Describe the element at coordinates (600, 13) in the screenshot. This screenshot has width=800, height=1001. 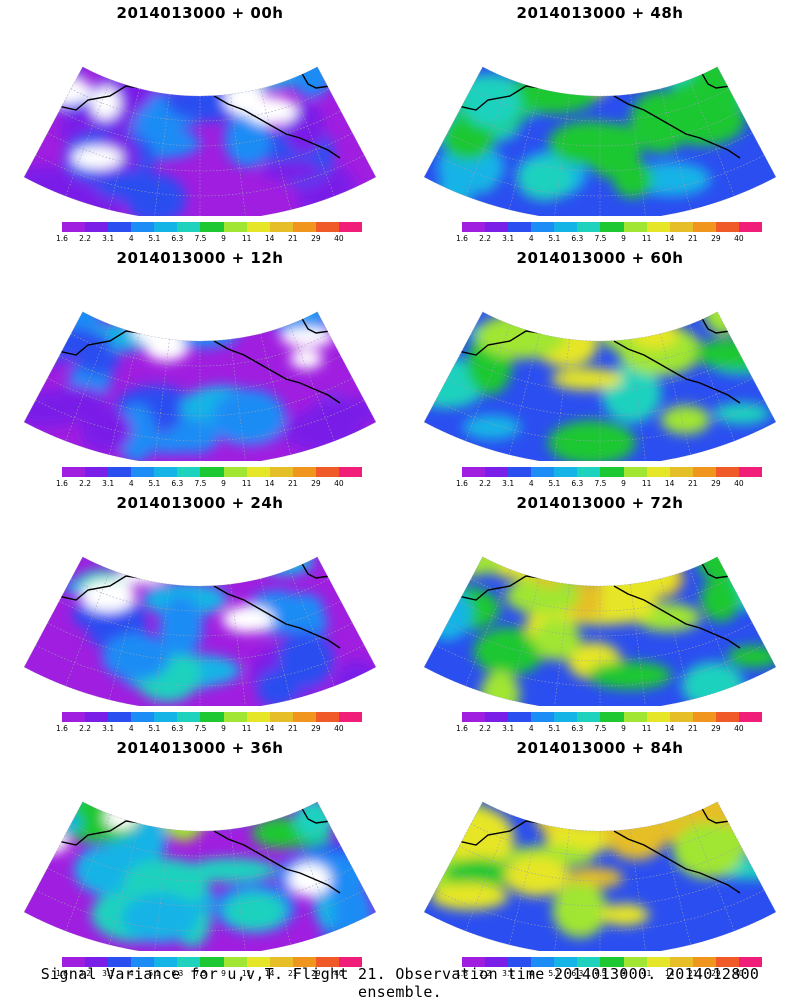
I see `panel-title: 2014013000 + 48h` at that location.